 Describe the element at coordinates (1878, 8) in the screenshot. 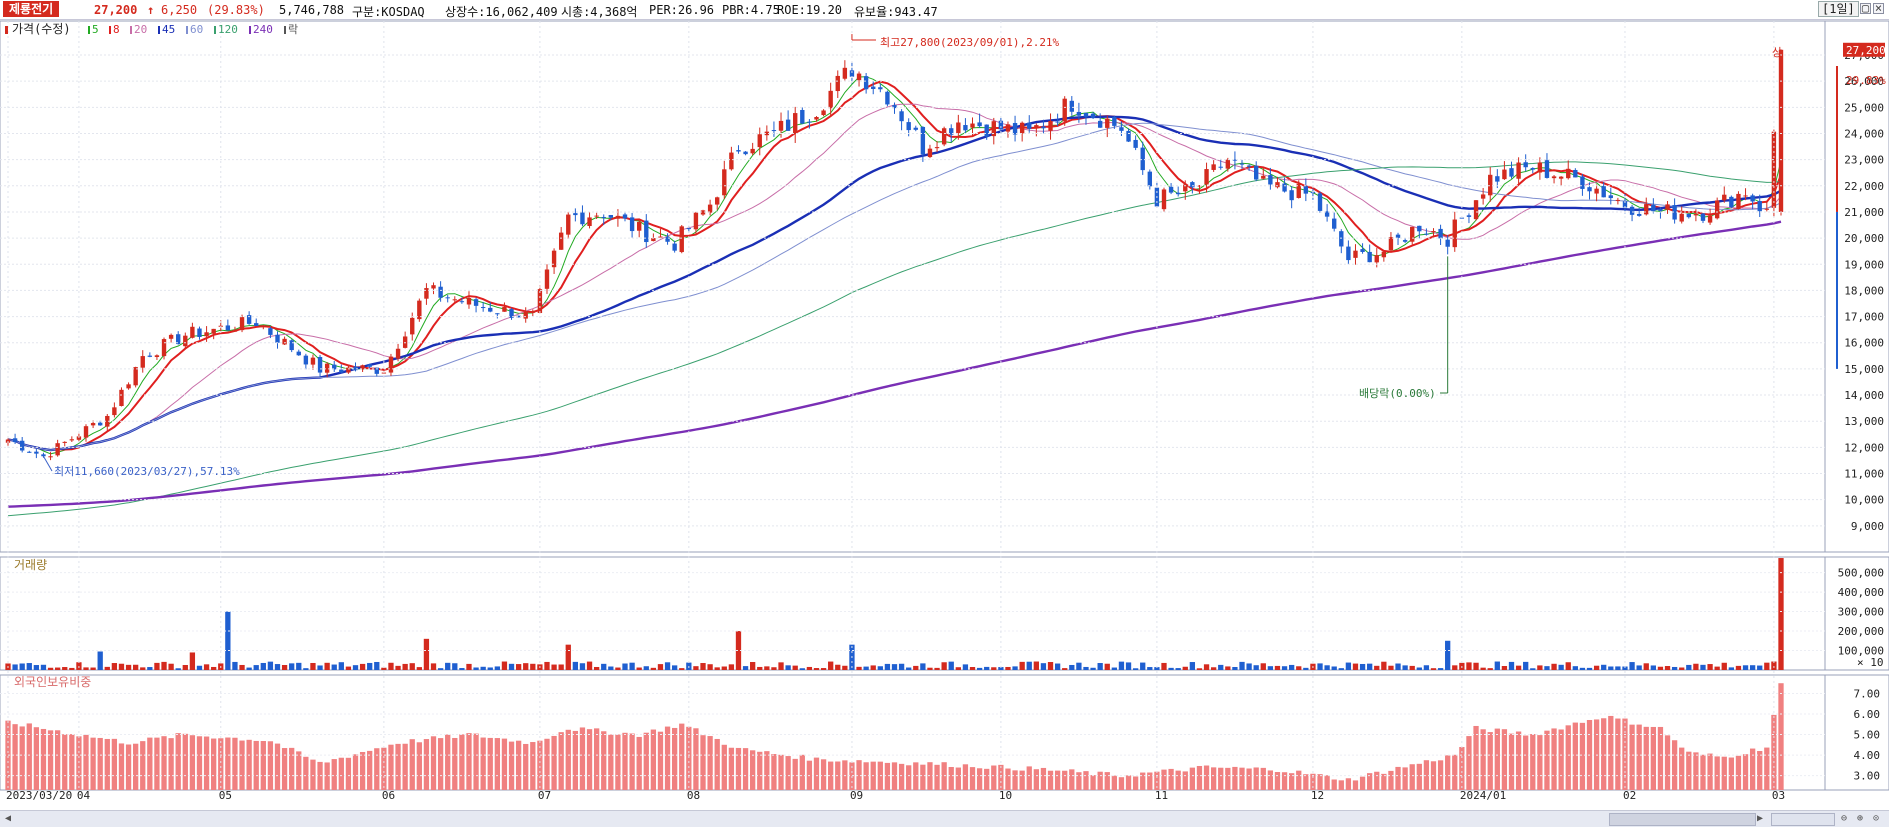

I see `panel-close-icon: ×` at that location.